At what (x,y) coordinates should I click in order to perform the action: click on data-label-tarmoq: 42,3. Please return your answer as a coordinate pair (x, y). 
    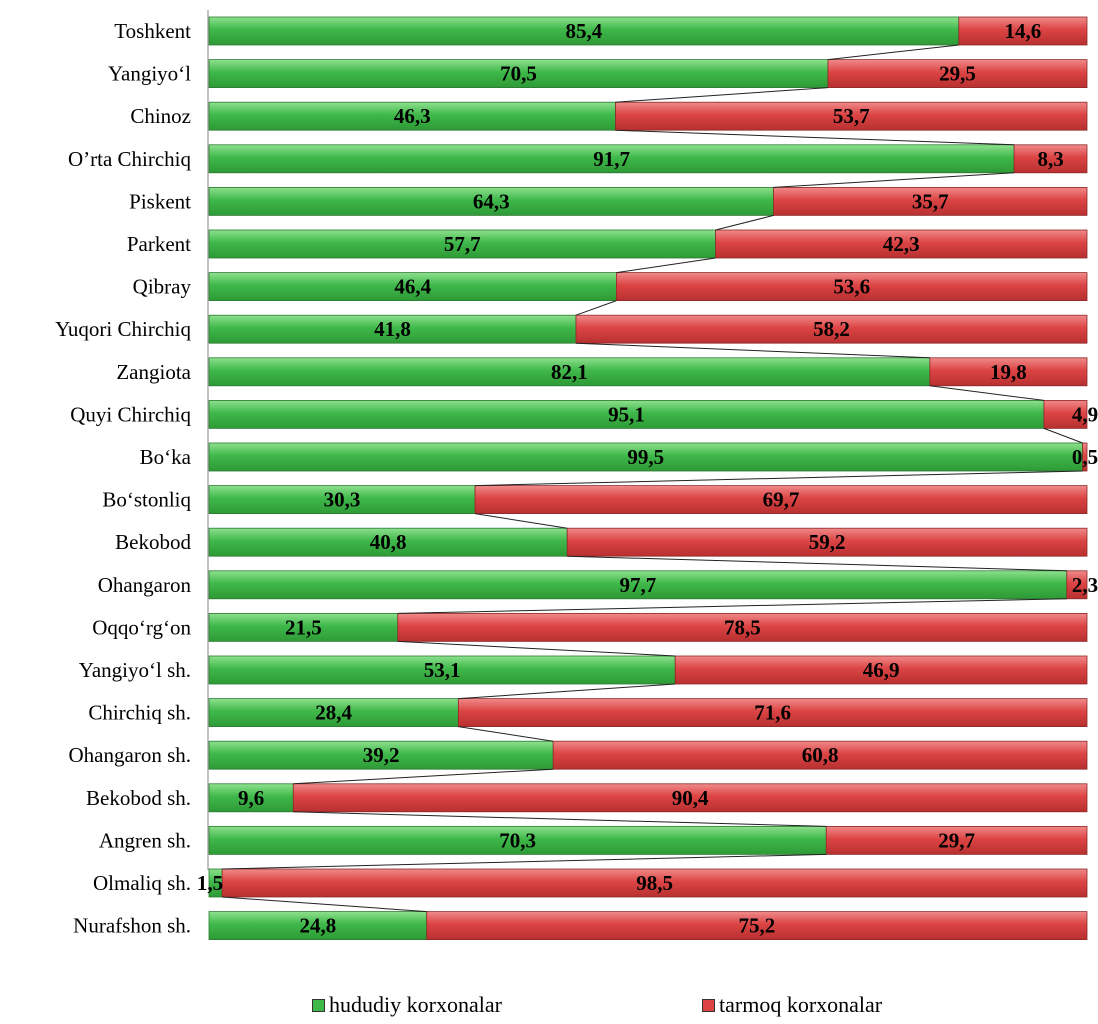
    Looking at the image, I should click on (901, 244).